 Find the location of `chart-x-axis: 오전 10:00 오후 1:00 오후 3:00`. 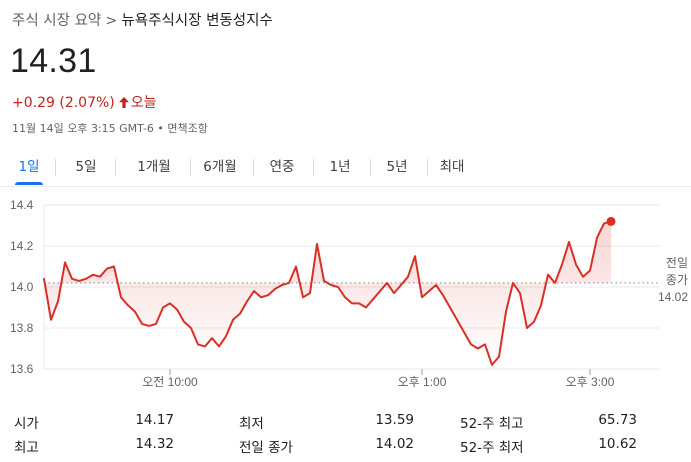

chart-x-axis: 오전 10:00 오후 1:00 오후 3:00 is located at coordinates (378, 379).